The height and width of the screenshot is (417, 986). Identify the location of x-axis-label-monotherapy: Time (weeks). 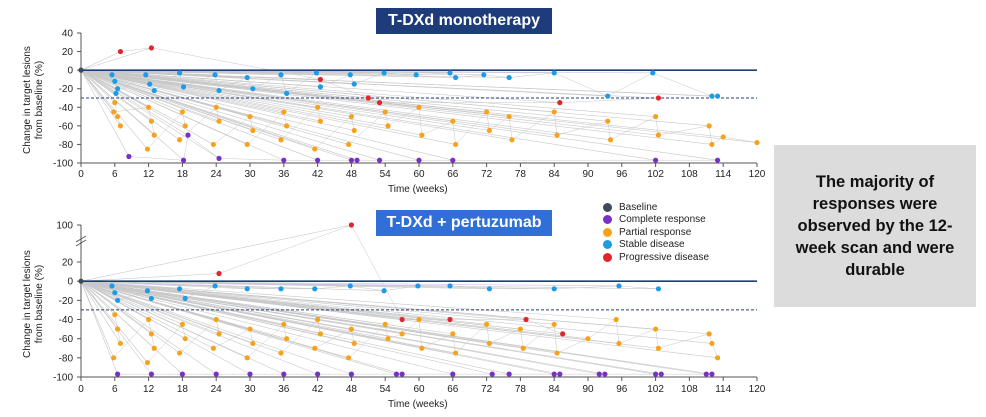
(418, 189).